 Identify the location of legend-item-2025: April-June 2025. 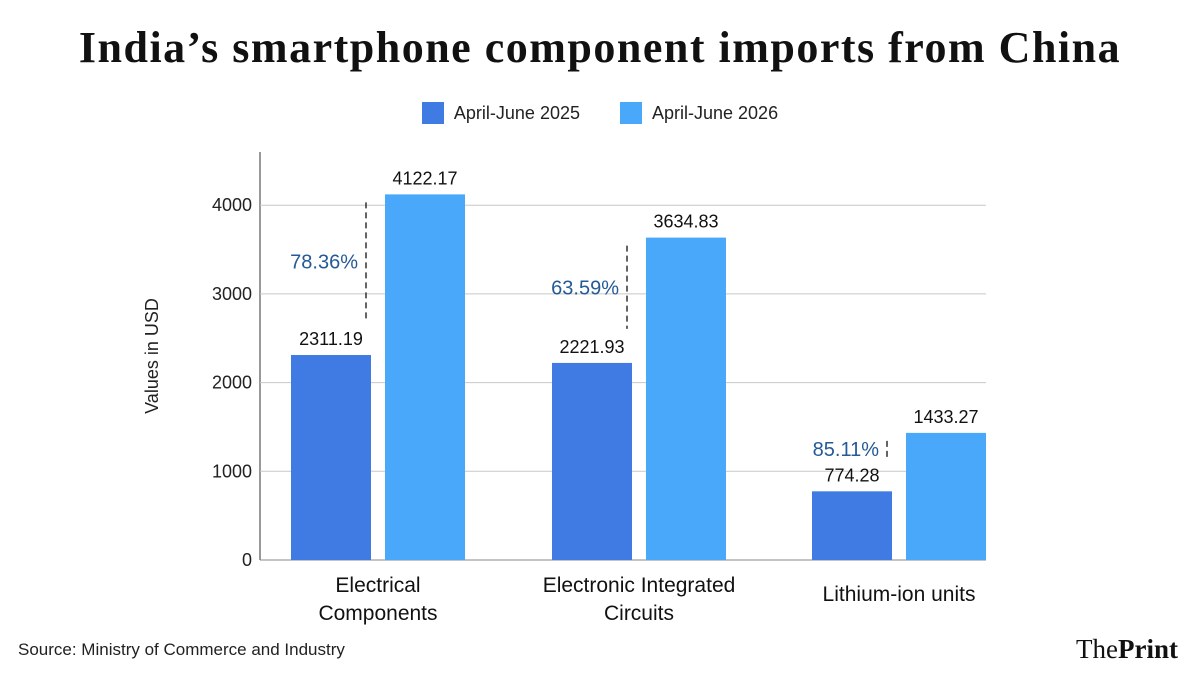
(500, 113).